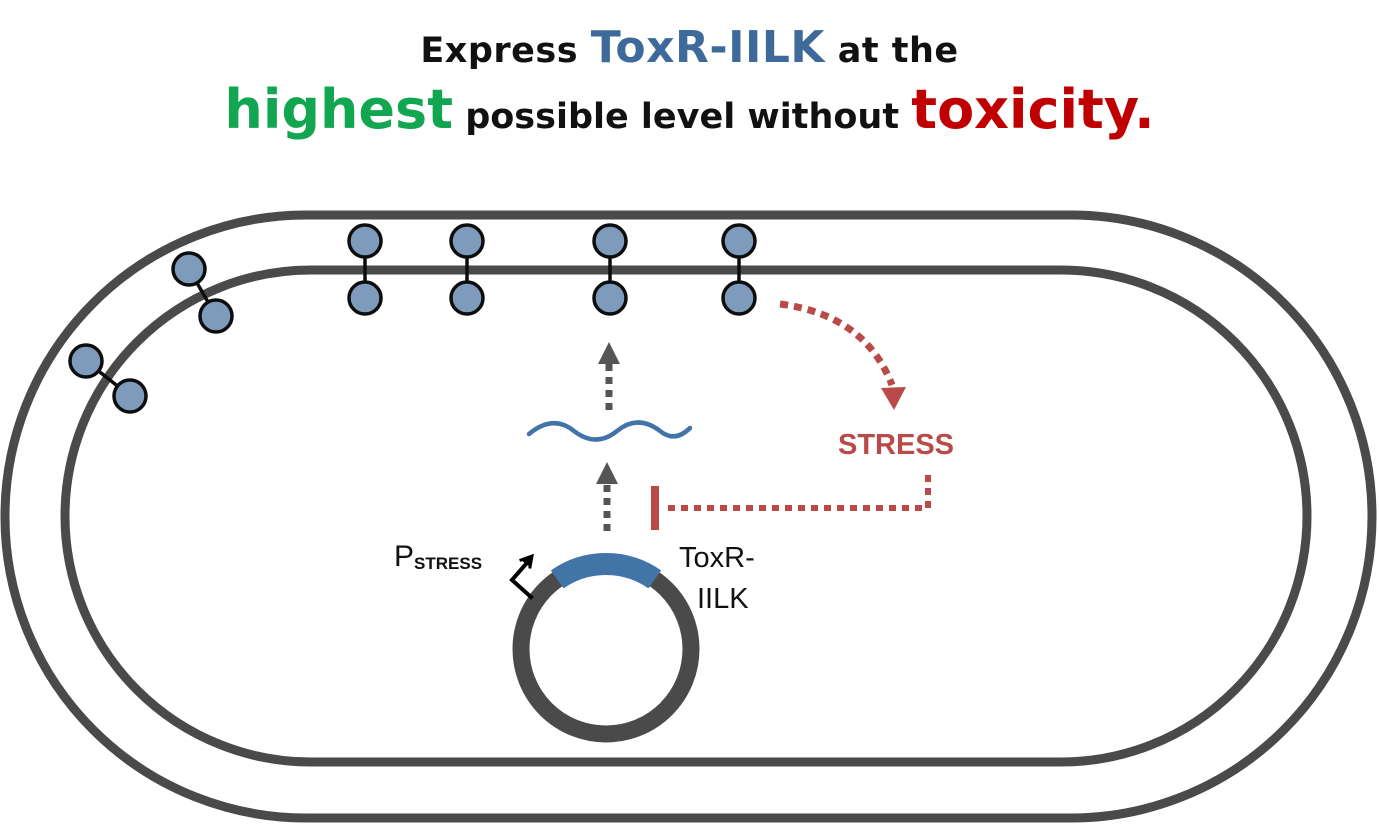  What do you see at coordinates (521, 576) in the screenshot?
I see `promoter-arrow-icon` at bounding box center [521, 576].